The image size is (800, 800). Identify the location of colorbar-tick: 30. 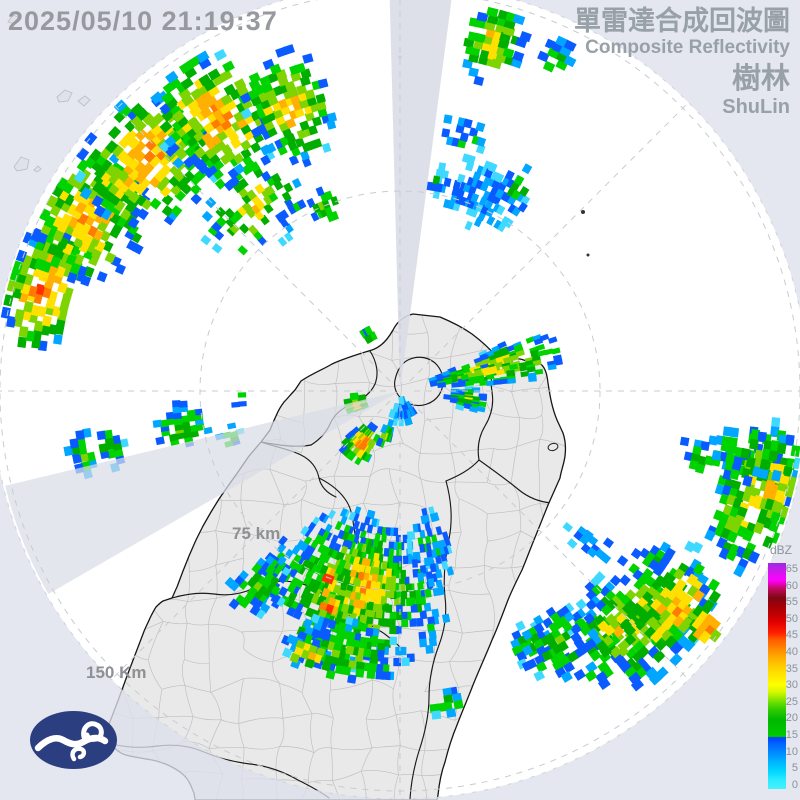
(791, 685).